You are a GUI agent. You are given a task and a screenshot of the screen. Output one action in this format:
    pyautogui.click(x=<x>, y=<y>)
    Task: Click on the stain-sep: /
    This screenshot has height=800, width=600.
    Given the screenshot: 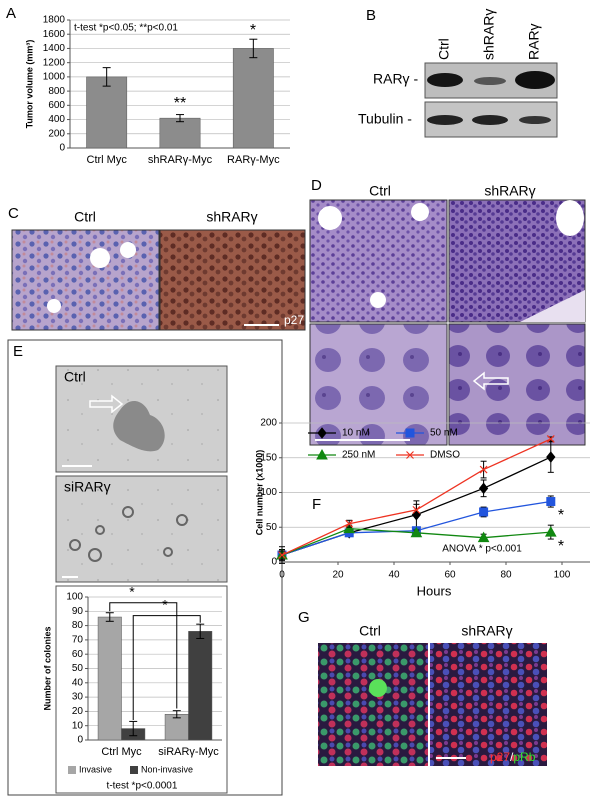 What is the action you would take?
    pyautogui.click(x=512, y=757)
    